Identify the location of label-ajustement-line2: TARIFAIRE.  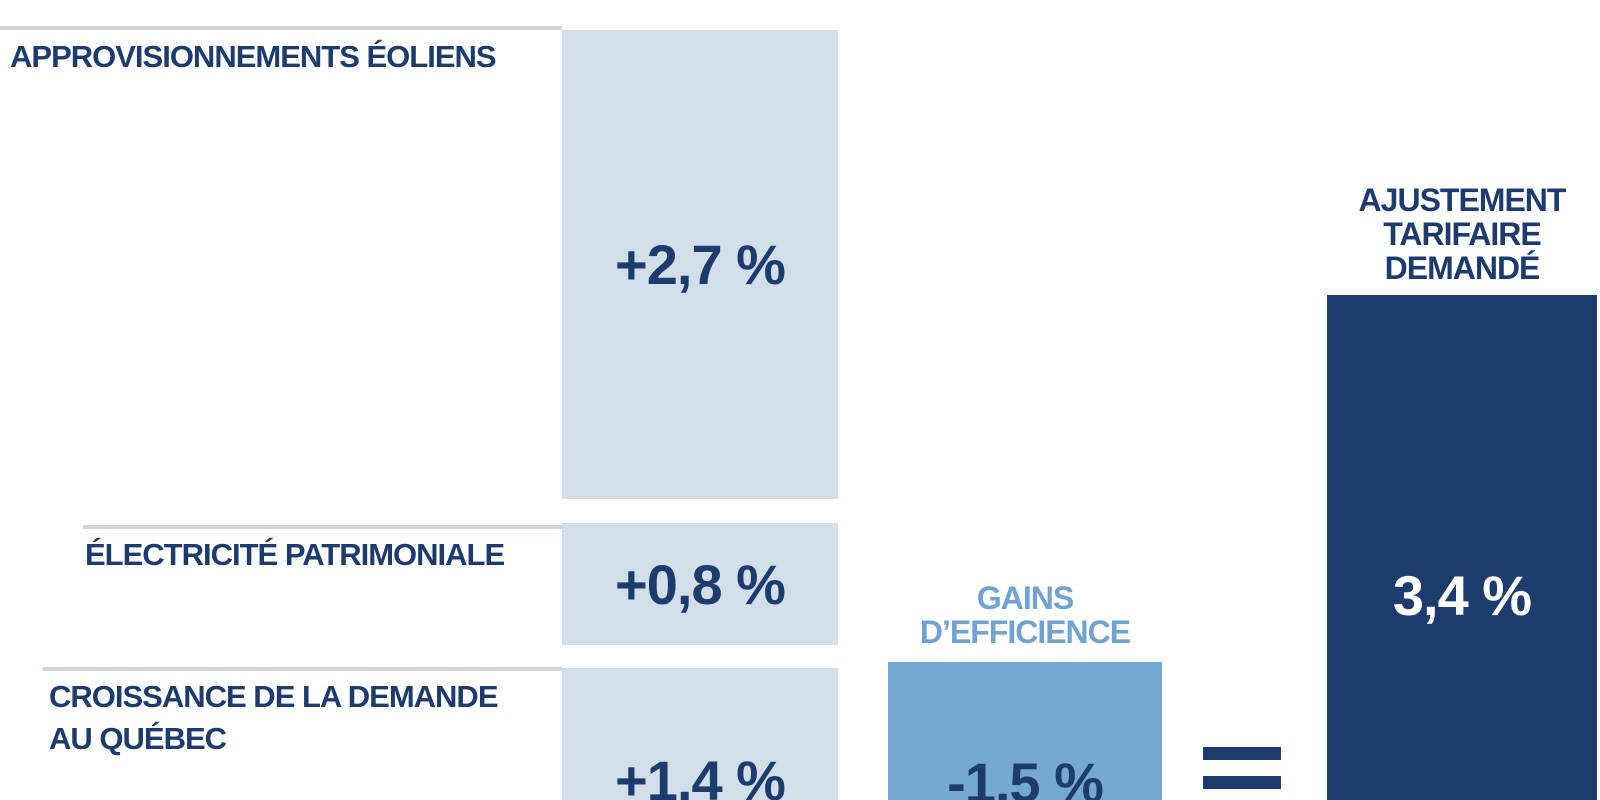
(1462, 234).